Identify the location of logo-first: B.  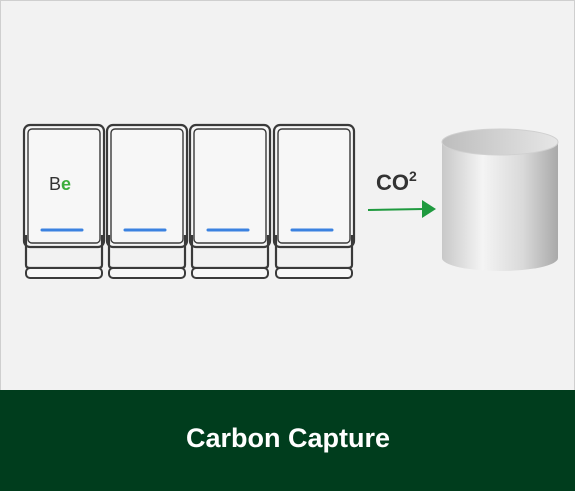
(55, 184).